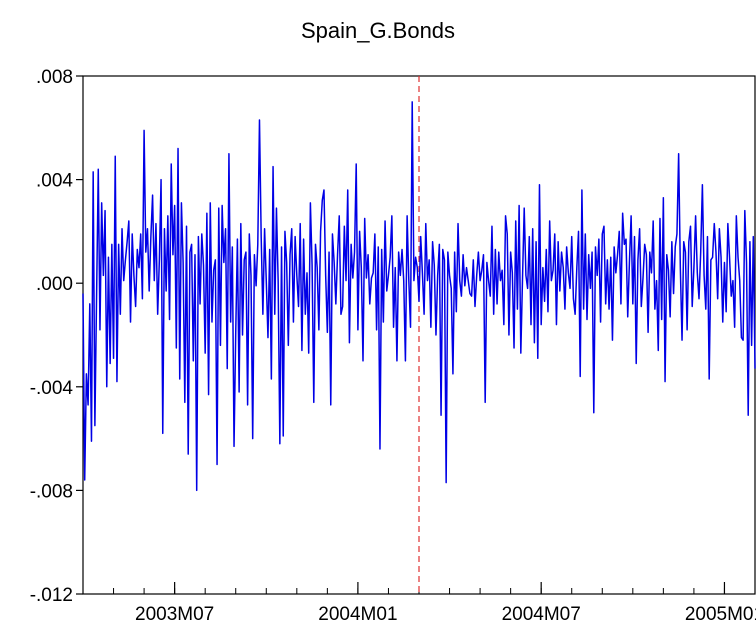 The height and width of the screenshot is (628, 756). What do you see at coordinates (54, 284) in the screenshot?
I see `y-tick-label: .000` at bounding box center [54, 284].